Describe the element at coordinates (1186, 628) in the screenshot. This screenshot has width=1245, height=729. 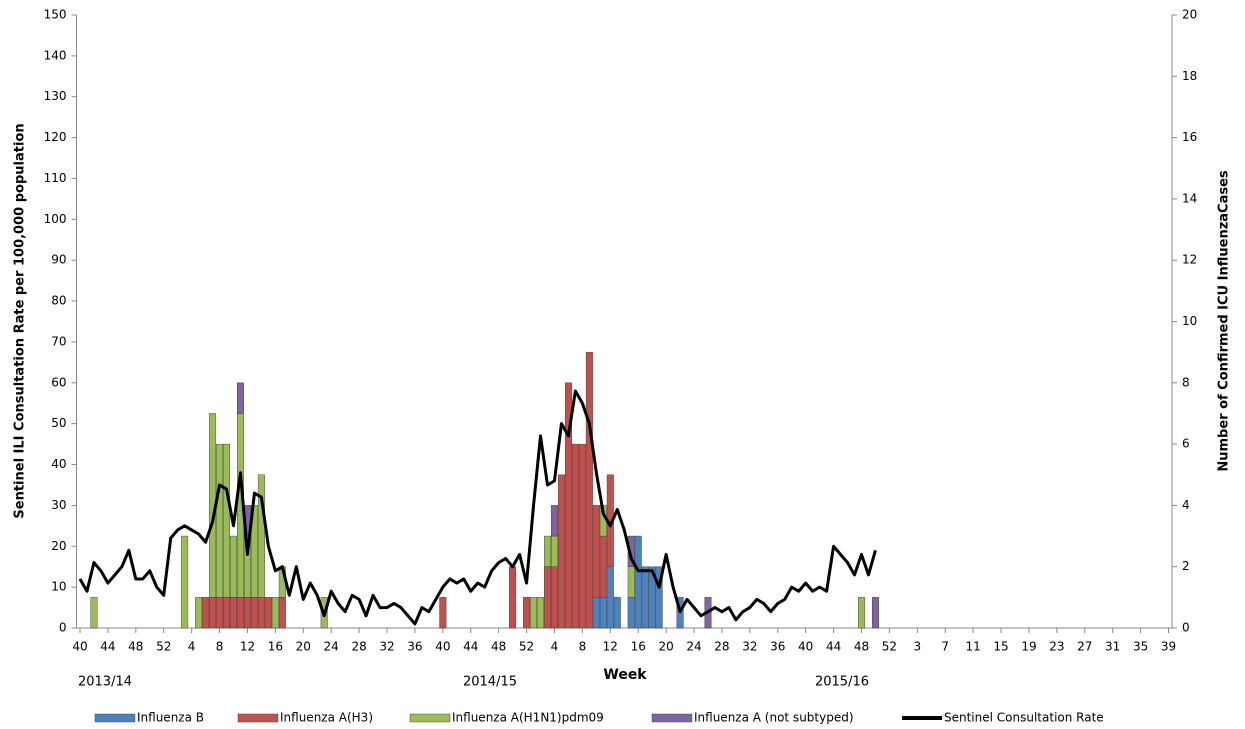
I see `y2-tick-label: 0` at that location.